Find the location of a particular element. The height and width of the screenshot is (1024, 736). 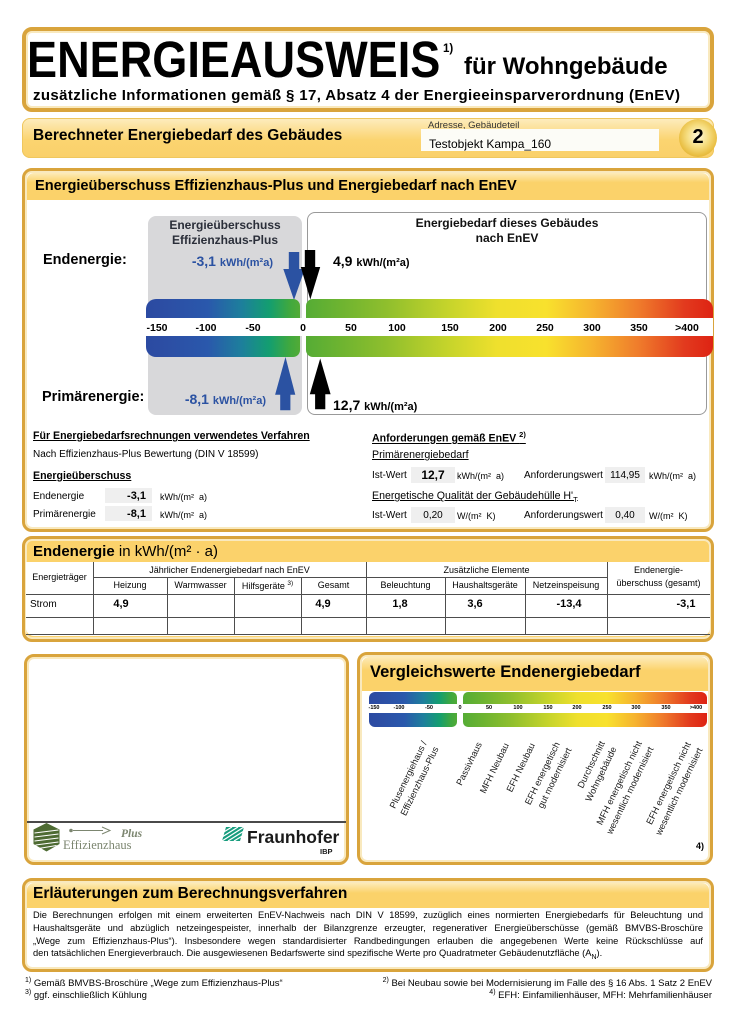

svg-text: Fraunhofer is located at coordinates (293, 837).